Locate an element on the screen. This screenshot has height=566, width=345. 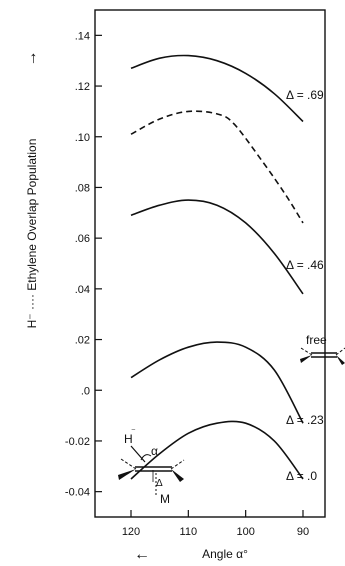
left-wedge is located at coordinates (127, 474).